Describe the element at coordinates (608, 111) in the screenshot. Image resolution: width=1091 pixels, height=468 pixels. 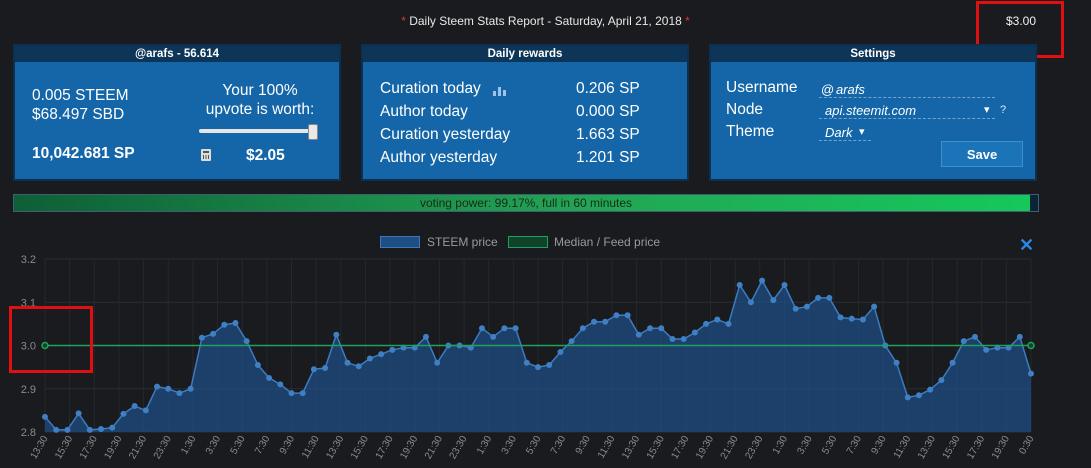
I see `author-today-value: 0.000 SP` at that location.